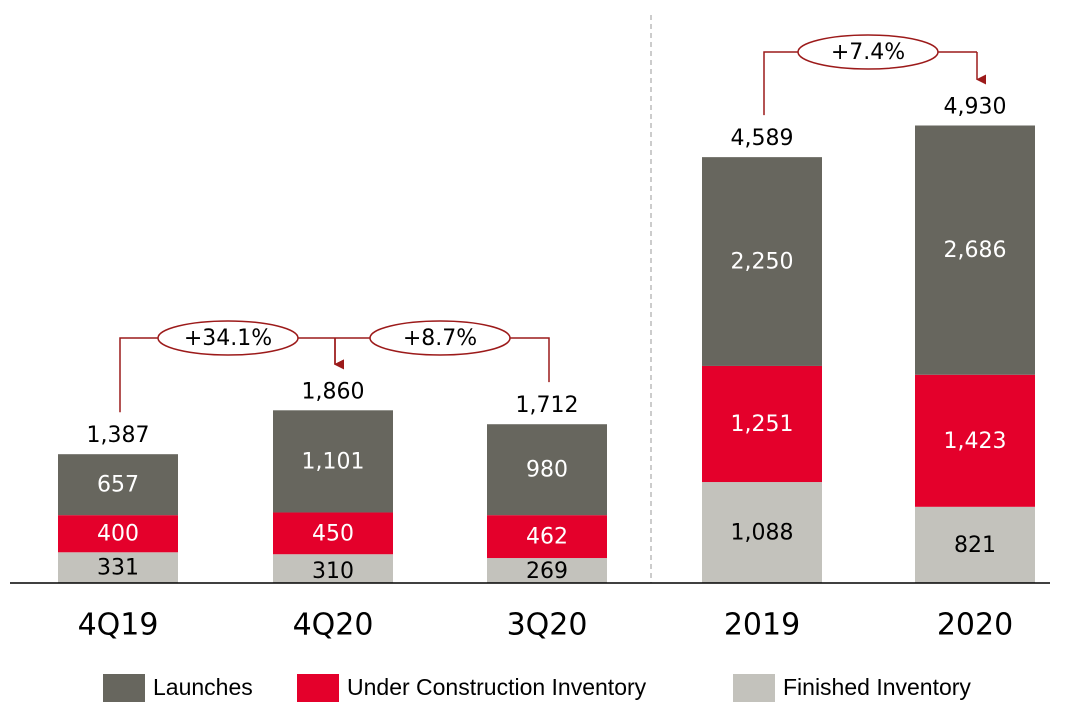  I want to click on value-label: 331, so click(118, 568).